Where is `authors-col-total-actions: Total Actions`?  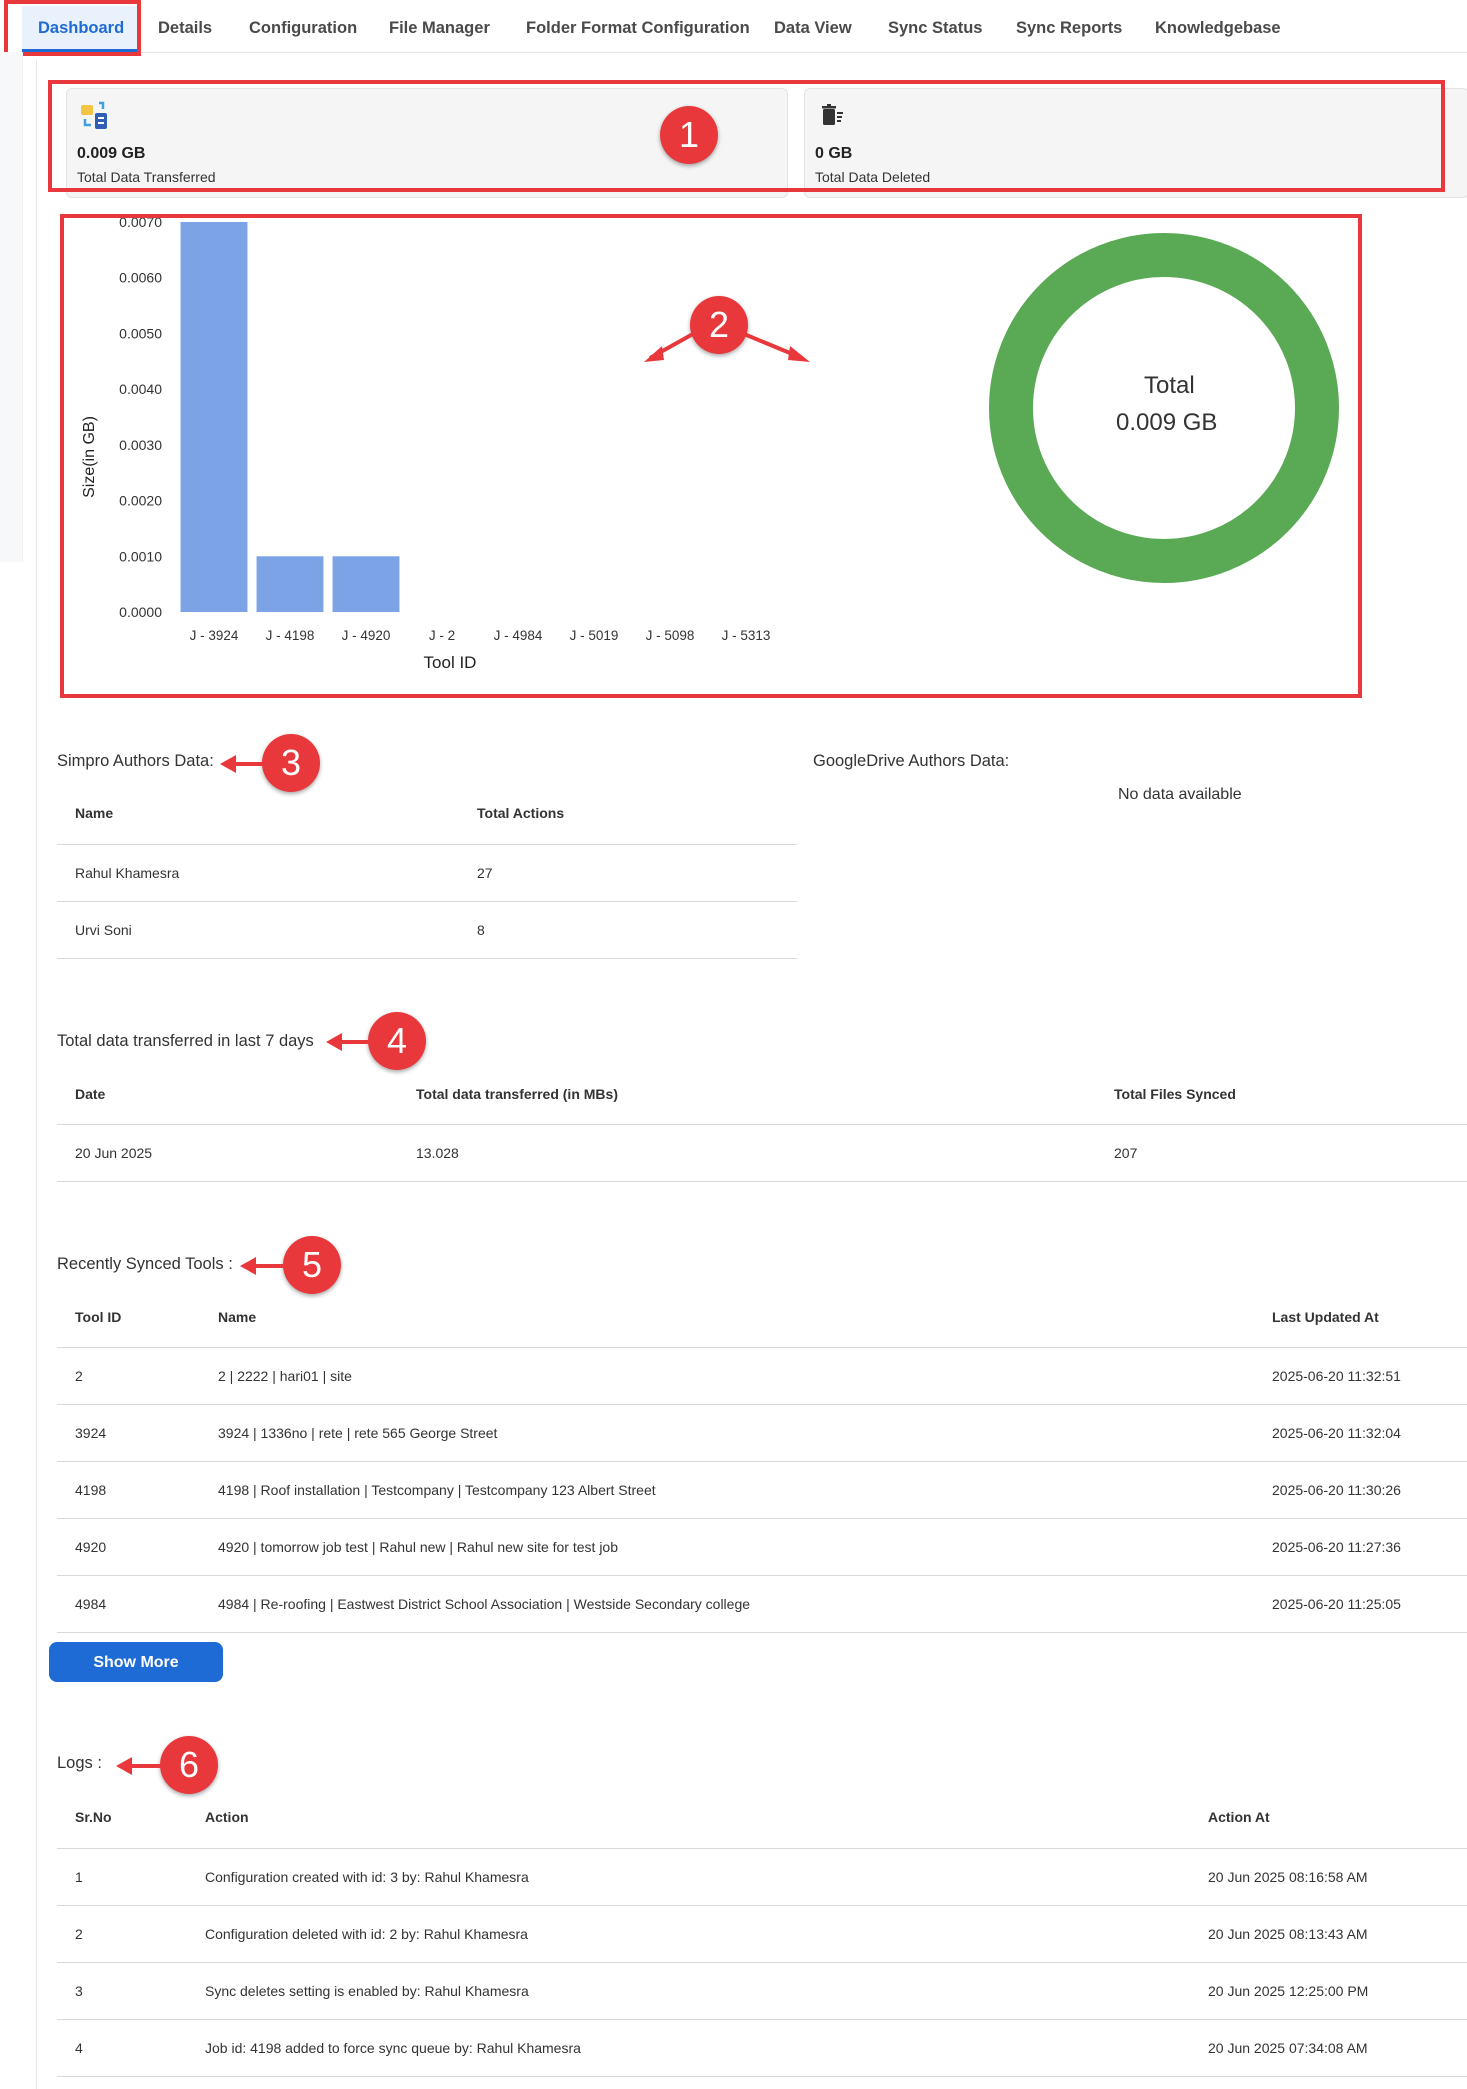 authors-col-total-actions: Total Actions is located at coordinates (521, 813).